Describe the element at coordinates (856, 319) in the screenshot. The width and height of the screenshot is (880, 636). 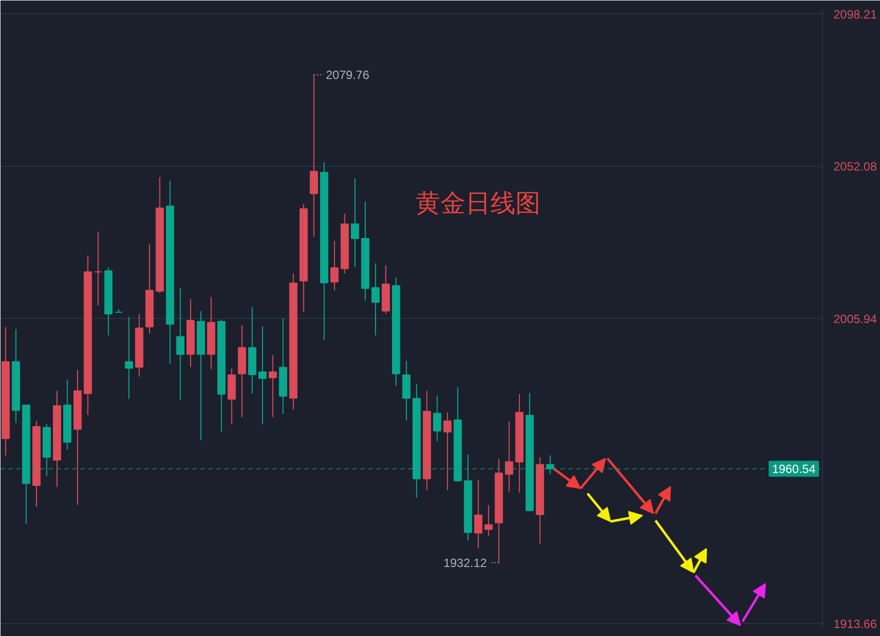
I see `y-tick-label: 2005.94` at that location.